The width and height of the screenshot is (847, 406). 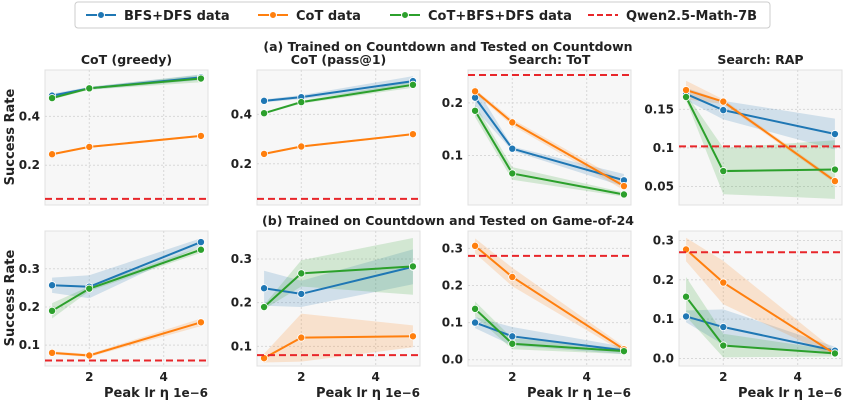 I want to click on panel-title: CoT (greedy), so click(x=126, y=59).